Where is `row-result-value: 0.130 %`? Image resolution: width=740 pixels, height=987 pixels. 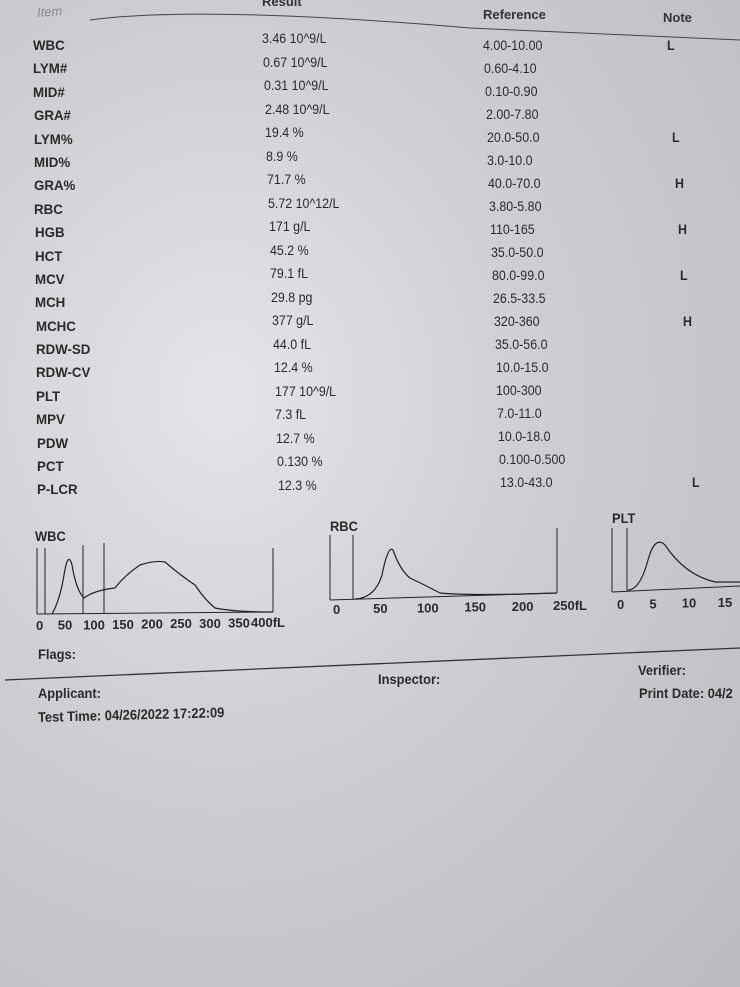
row-result-value: 0.130 % is located at coordinates (300, 462).